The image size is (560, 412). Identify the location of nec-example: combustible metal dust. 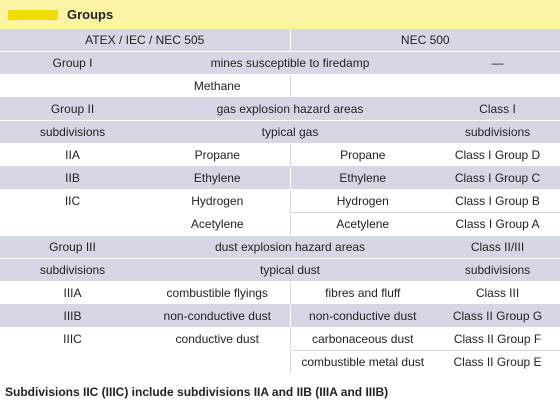
(362, 362).